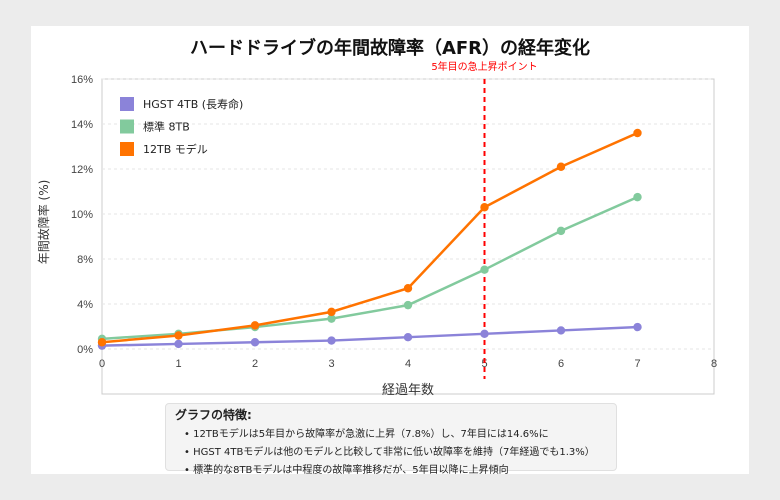  What do you see at coordinates (714, 364) in the screenshot?
I see `x-tick-label: 8` at bounding box center [714, 364].